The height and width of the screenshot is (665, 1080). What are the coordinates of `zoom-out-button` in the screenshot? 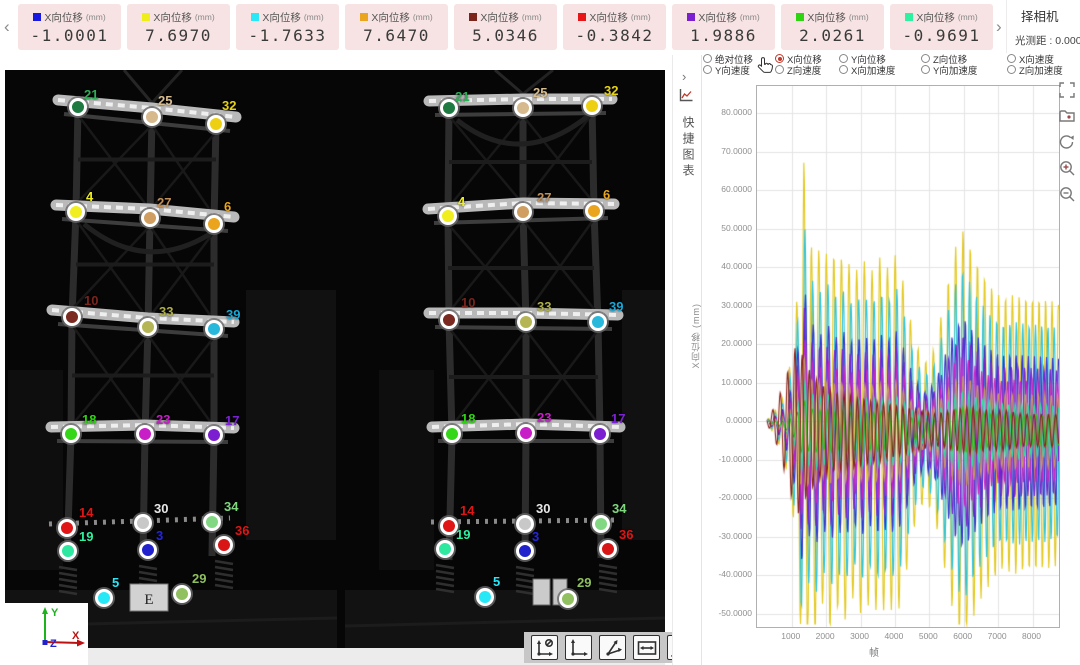 It's located at (1067, 194).